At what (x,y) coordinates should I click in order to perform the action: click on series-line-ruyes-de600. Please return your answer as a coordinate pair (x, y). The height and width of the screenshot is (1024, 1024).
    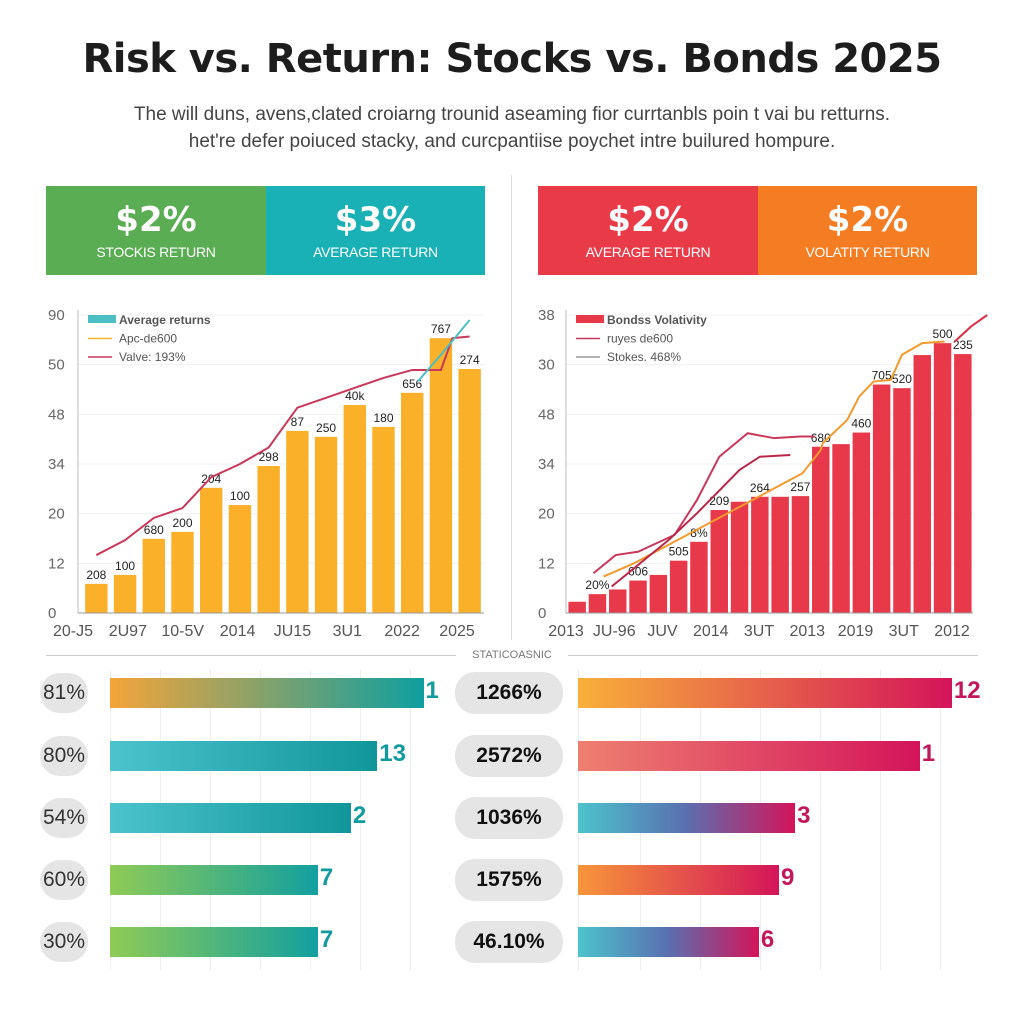
    Looking at the image, I should click on (703, 503).